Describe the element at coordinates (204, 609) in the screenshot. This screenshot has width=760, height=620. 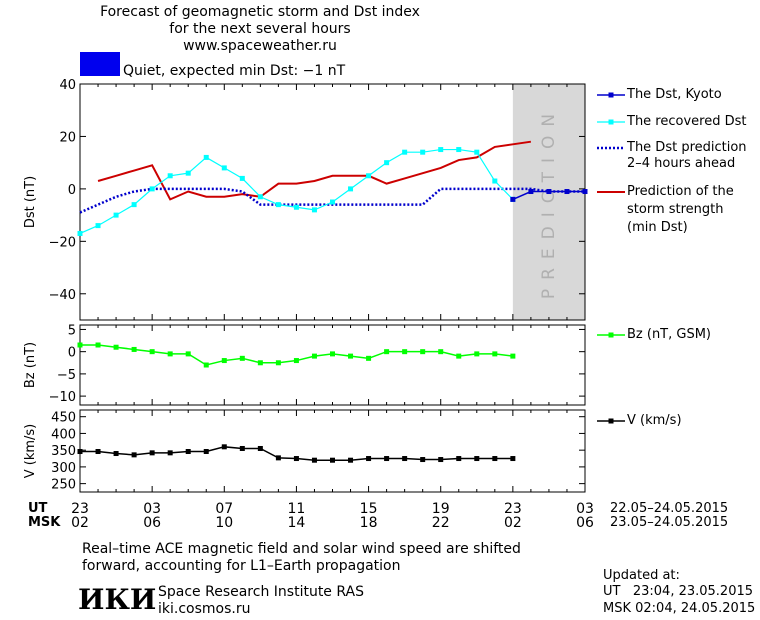
I see `institute-site: iki.cosmos.ru` at that location.